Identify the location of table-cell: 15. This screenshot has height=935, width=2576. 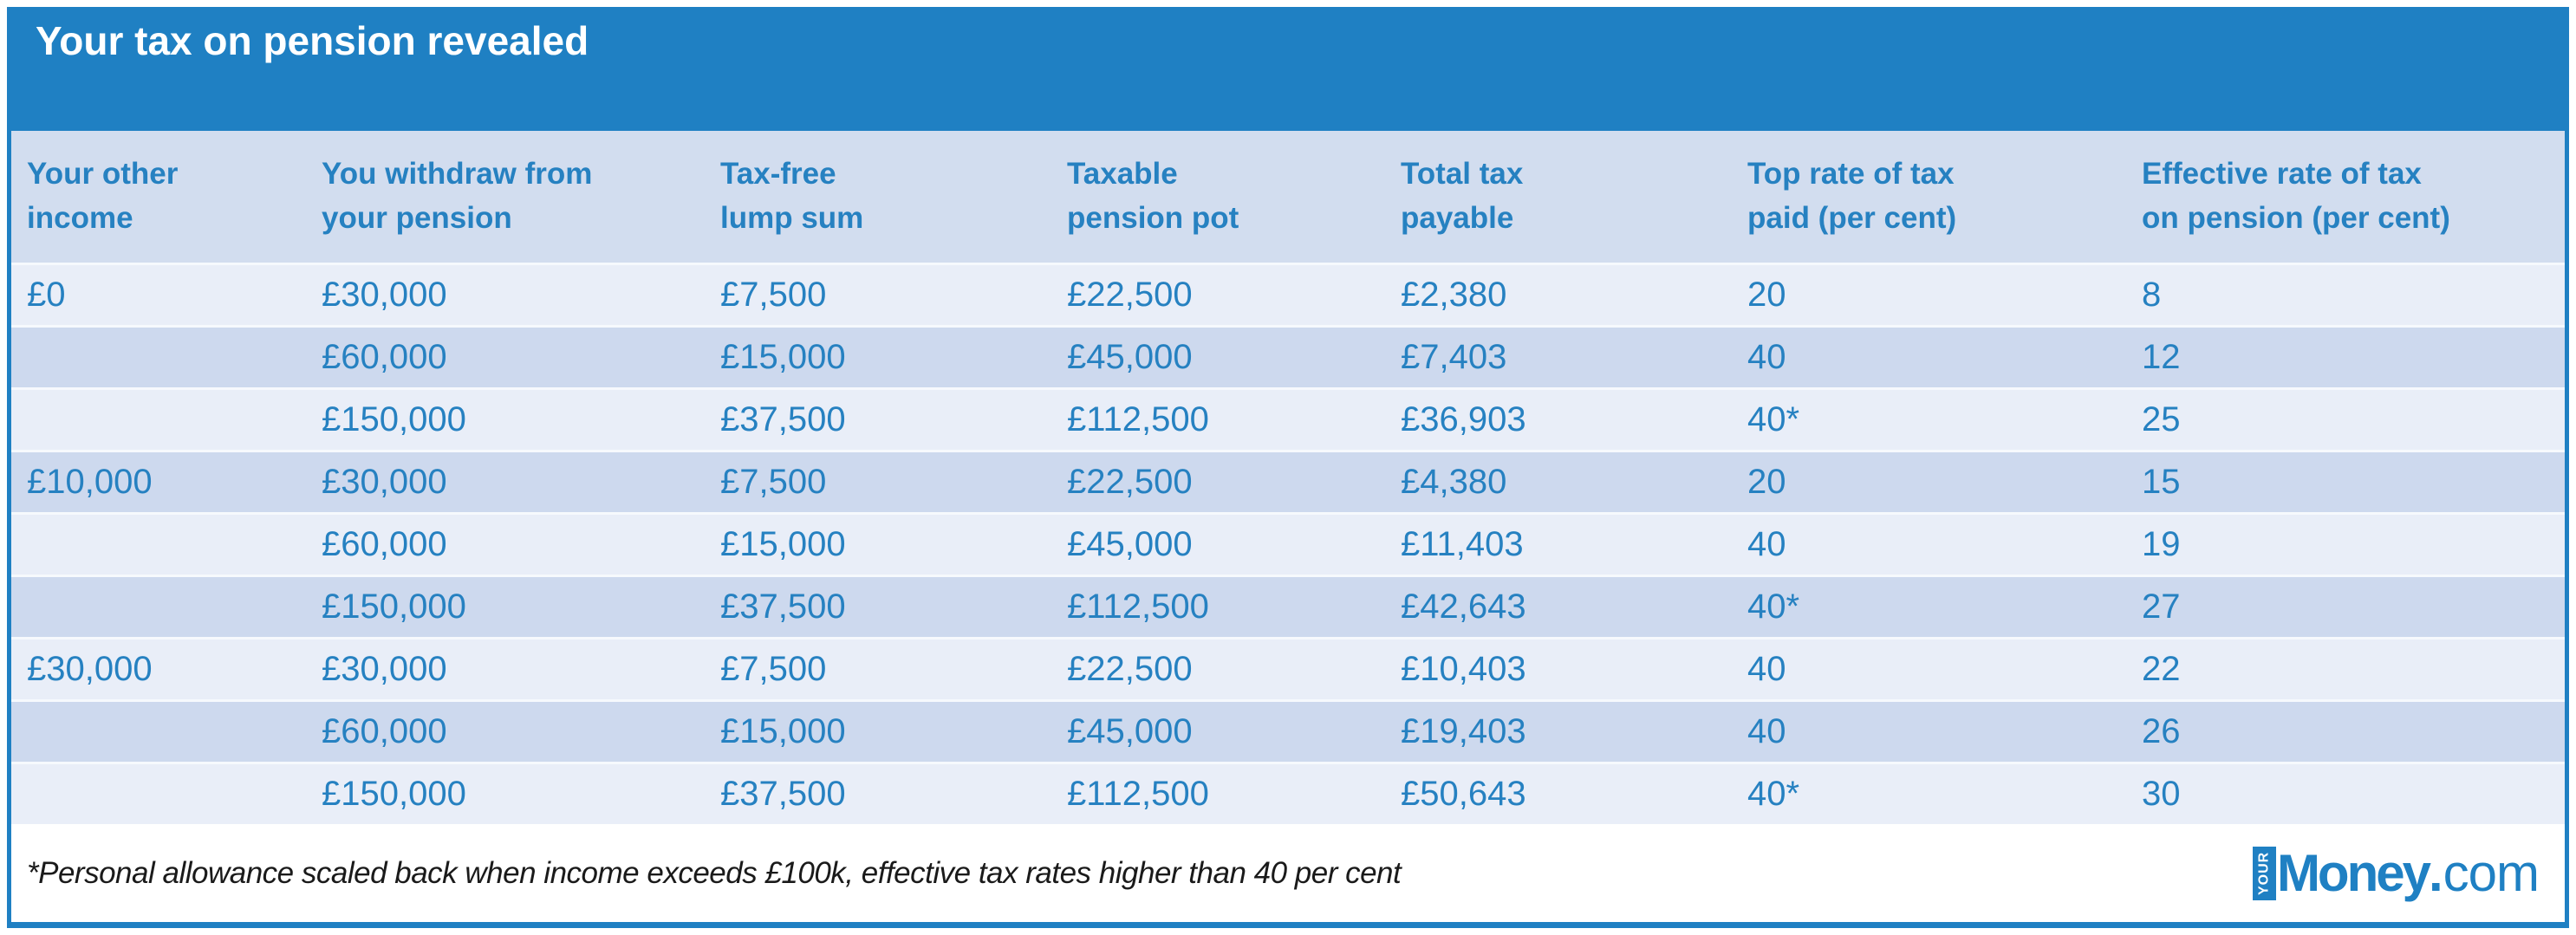
(2345, 481).